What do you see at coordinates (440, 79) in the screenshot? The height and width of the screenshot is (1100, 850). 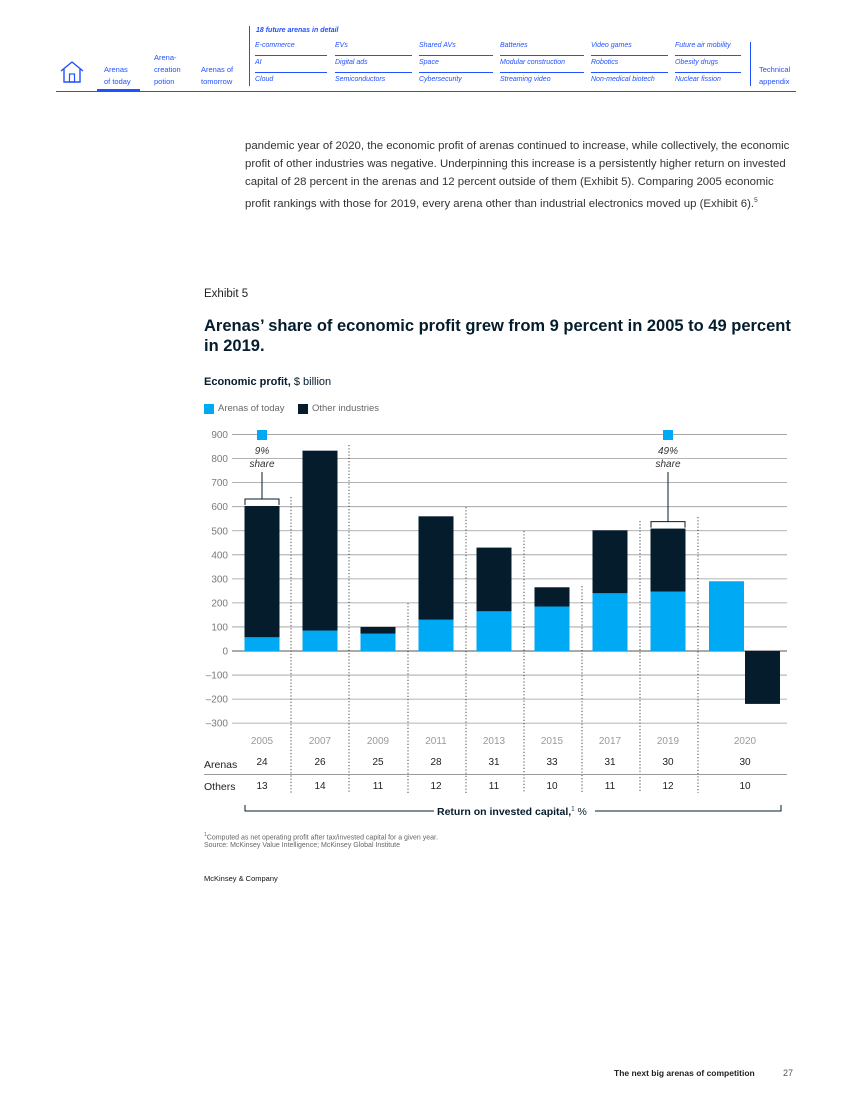 I see `arena-link: Cybersecurity` at bounding box center [440, 79].